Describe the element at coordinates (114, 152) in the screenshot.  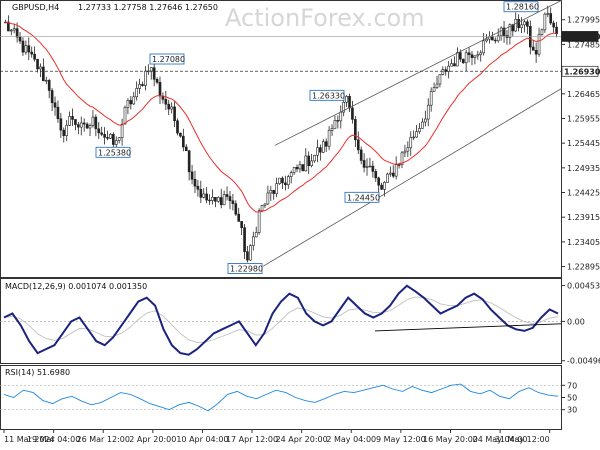
I see `level-annotation-label: 1.25380` at that location.